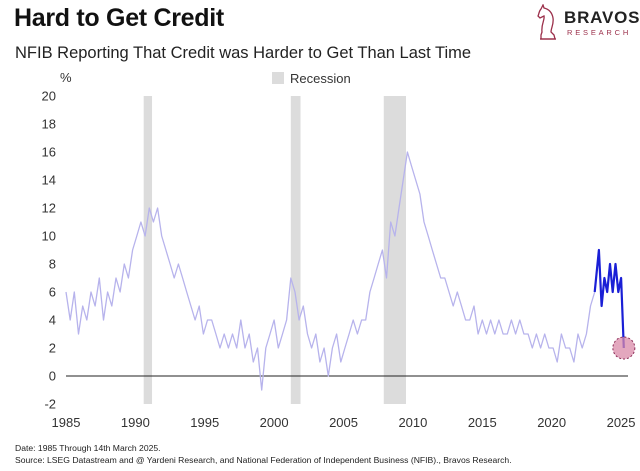 The height and width of the screenshot is (471, 640). What do you see at coordinates (49, 152) in the screenshot?
I see `y-tick-label: 16` at bounding box center [49, 152].